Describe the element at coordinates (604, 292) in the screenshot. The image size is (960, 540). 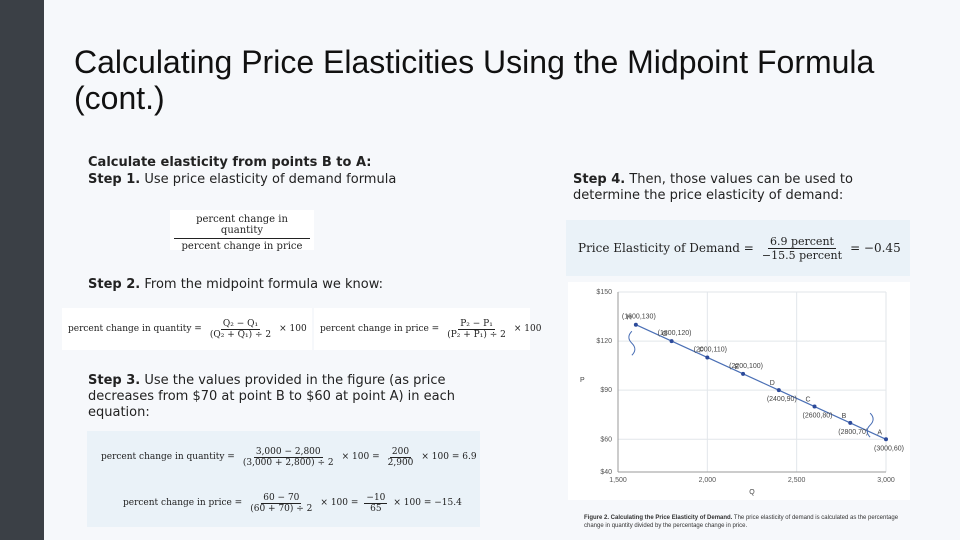
I see `y-tick-label: $150` at that location.